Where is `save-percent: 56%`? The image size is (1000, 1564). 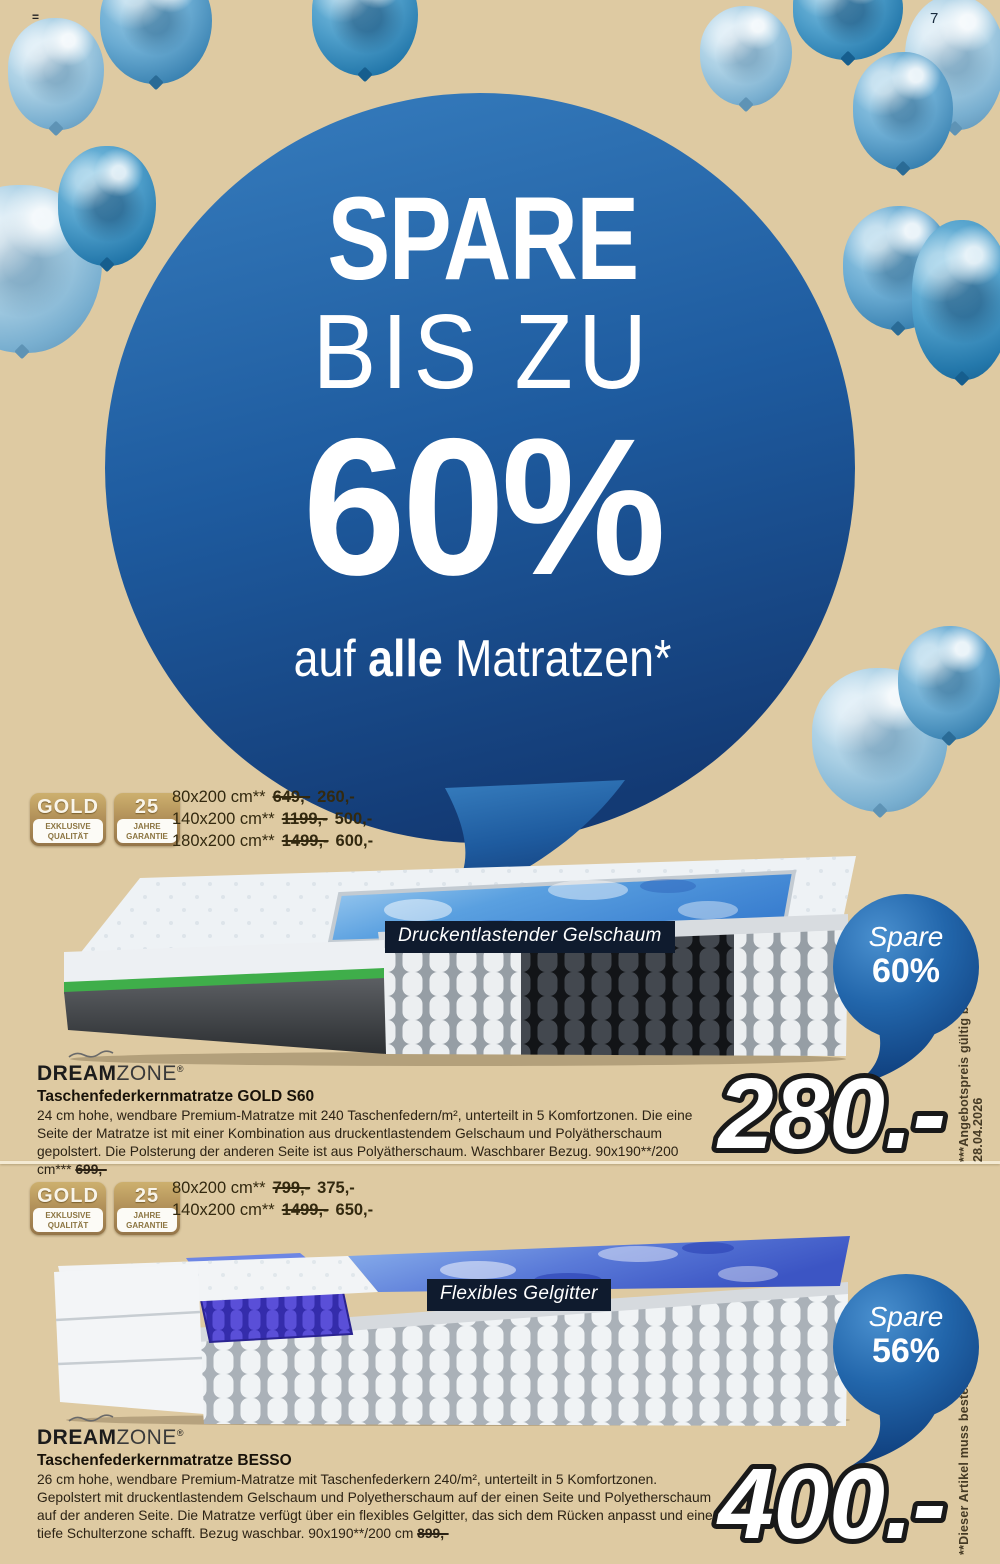 save-percent: 56% is located at coordinates (906, 1351).